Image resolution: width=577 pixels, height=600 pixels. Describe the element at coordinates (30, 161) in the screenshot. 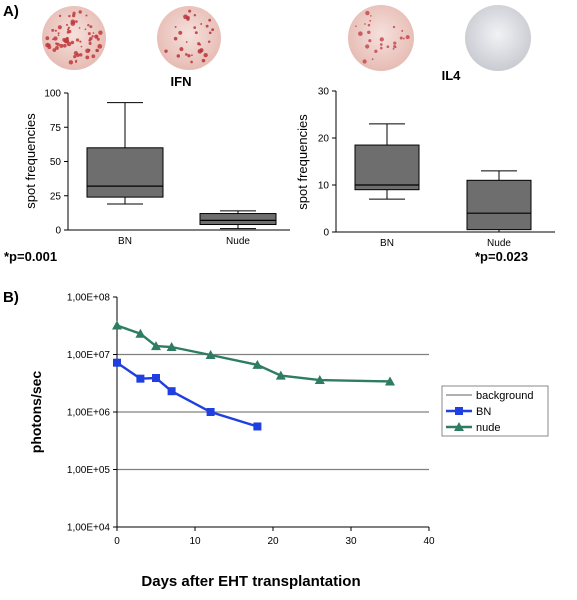

I see `ifn-y-axis-label: spot frequencies` at that location.